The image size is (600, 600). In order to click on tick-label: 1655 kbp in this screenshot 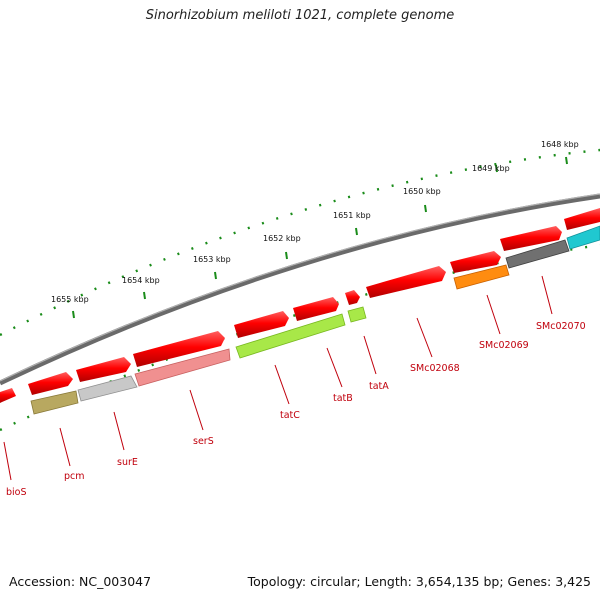, I will do `click(70, 299)`.